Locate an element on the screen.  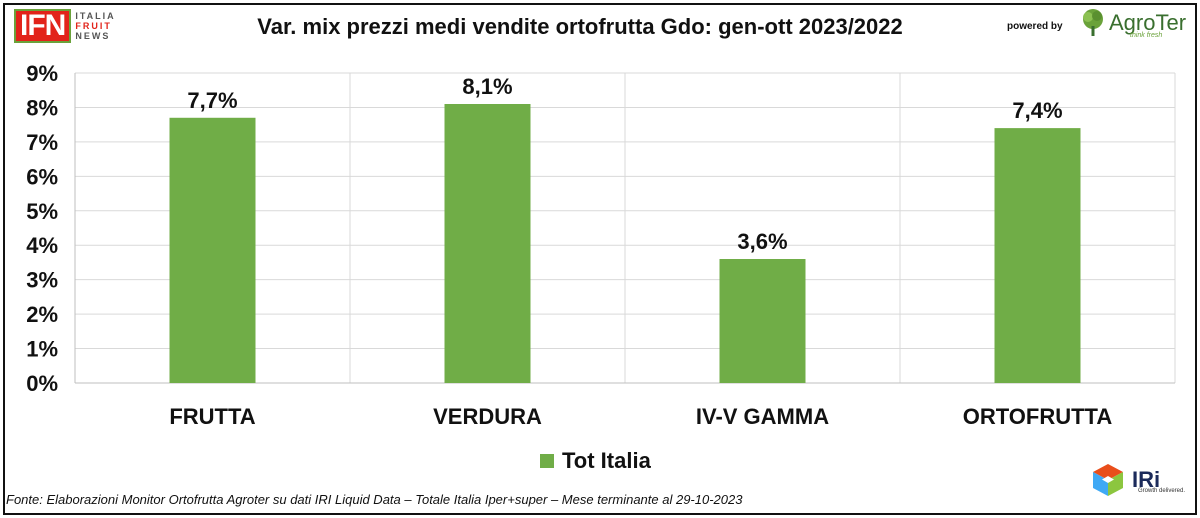
ifn-logo-line3: NEWS is located at coordinates (93, 36).